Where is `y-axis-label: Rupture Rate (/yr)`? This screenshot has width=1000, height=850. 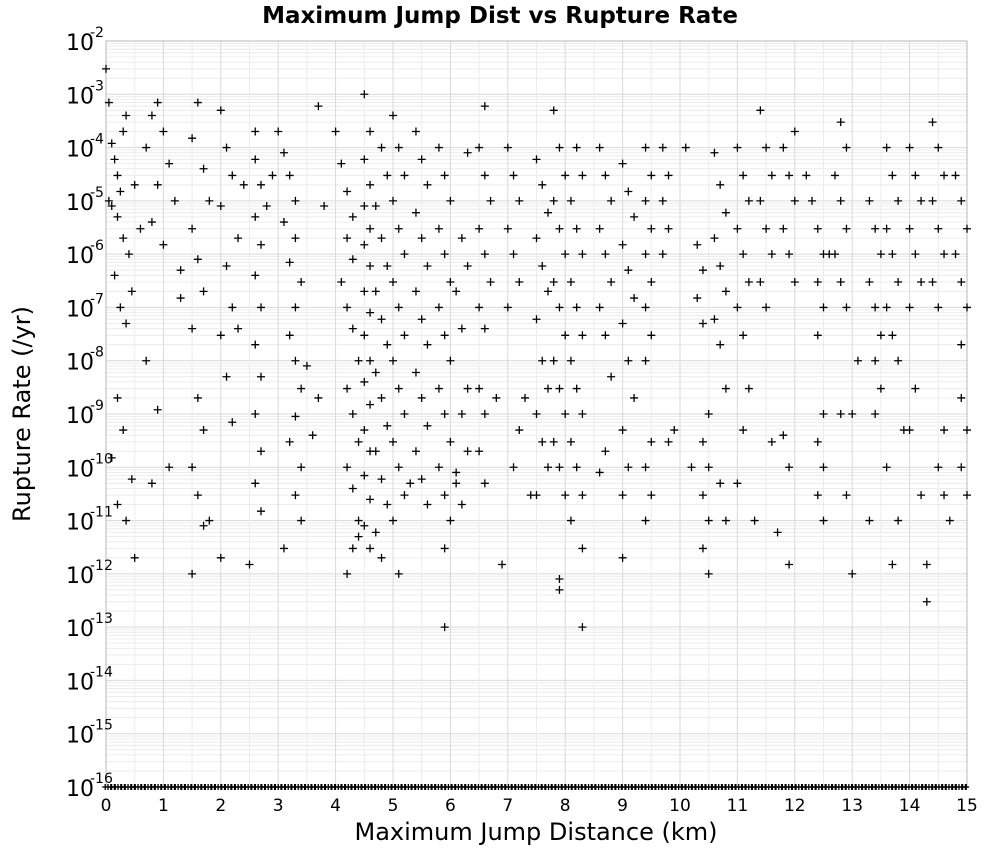
y-axis-label: Rupture Rate (/yr) is located at coordinates (22, 414).